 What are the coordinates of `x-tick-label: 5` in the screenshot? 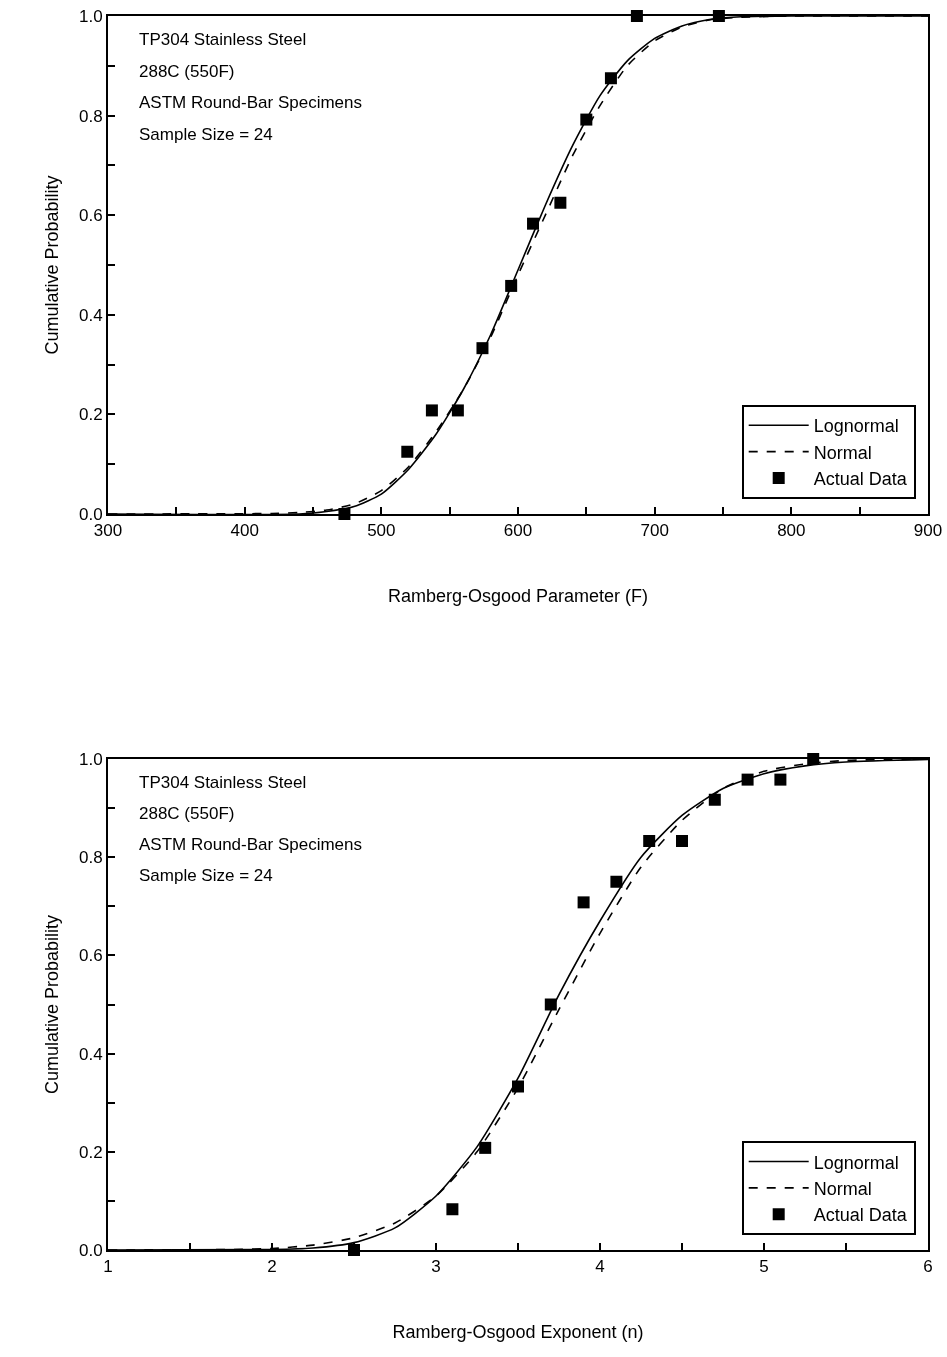 It's located at (764, 1267).